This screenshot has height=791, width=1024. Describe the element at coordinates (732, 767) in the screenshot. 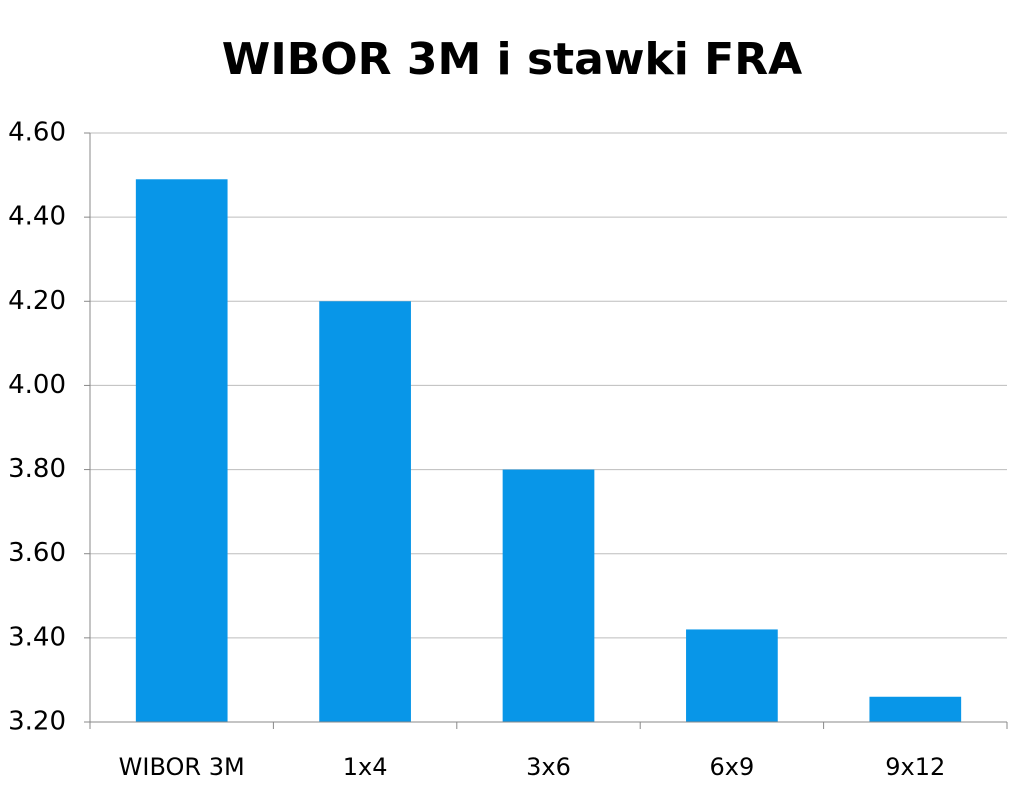

I see `x-tick-label: 6x9` at that location.